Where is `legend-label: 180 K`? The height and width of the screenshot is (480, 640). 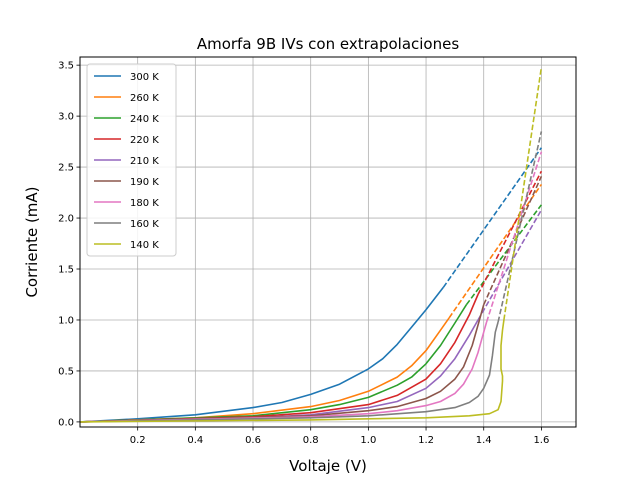
legend-label: 180 K is located at coordinates (144, 203).